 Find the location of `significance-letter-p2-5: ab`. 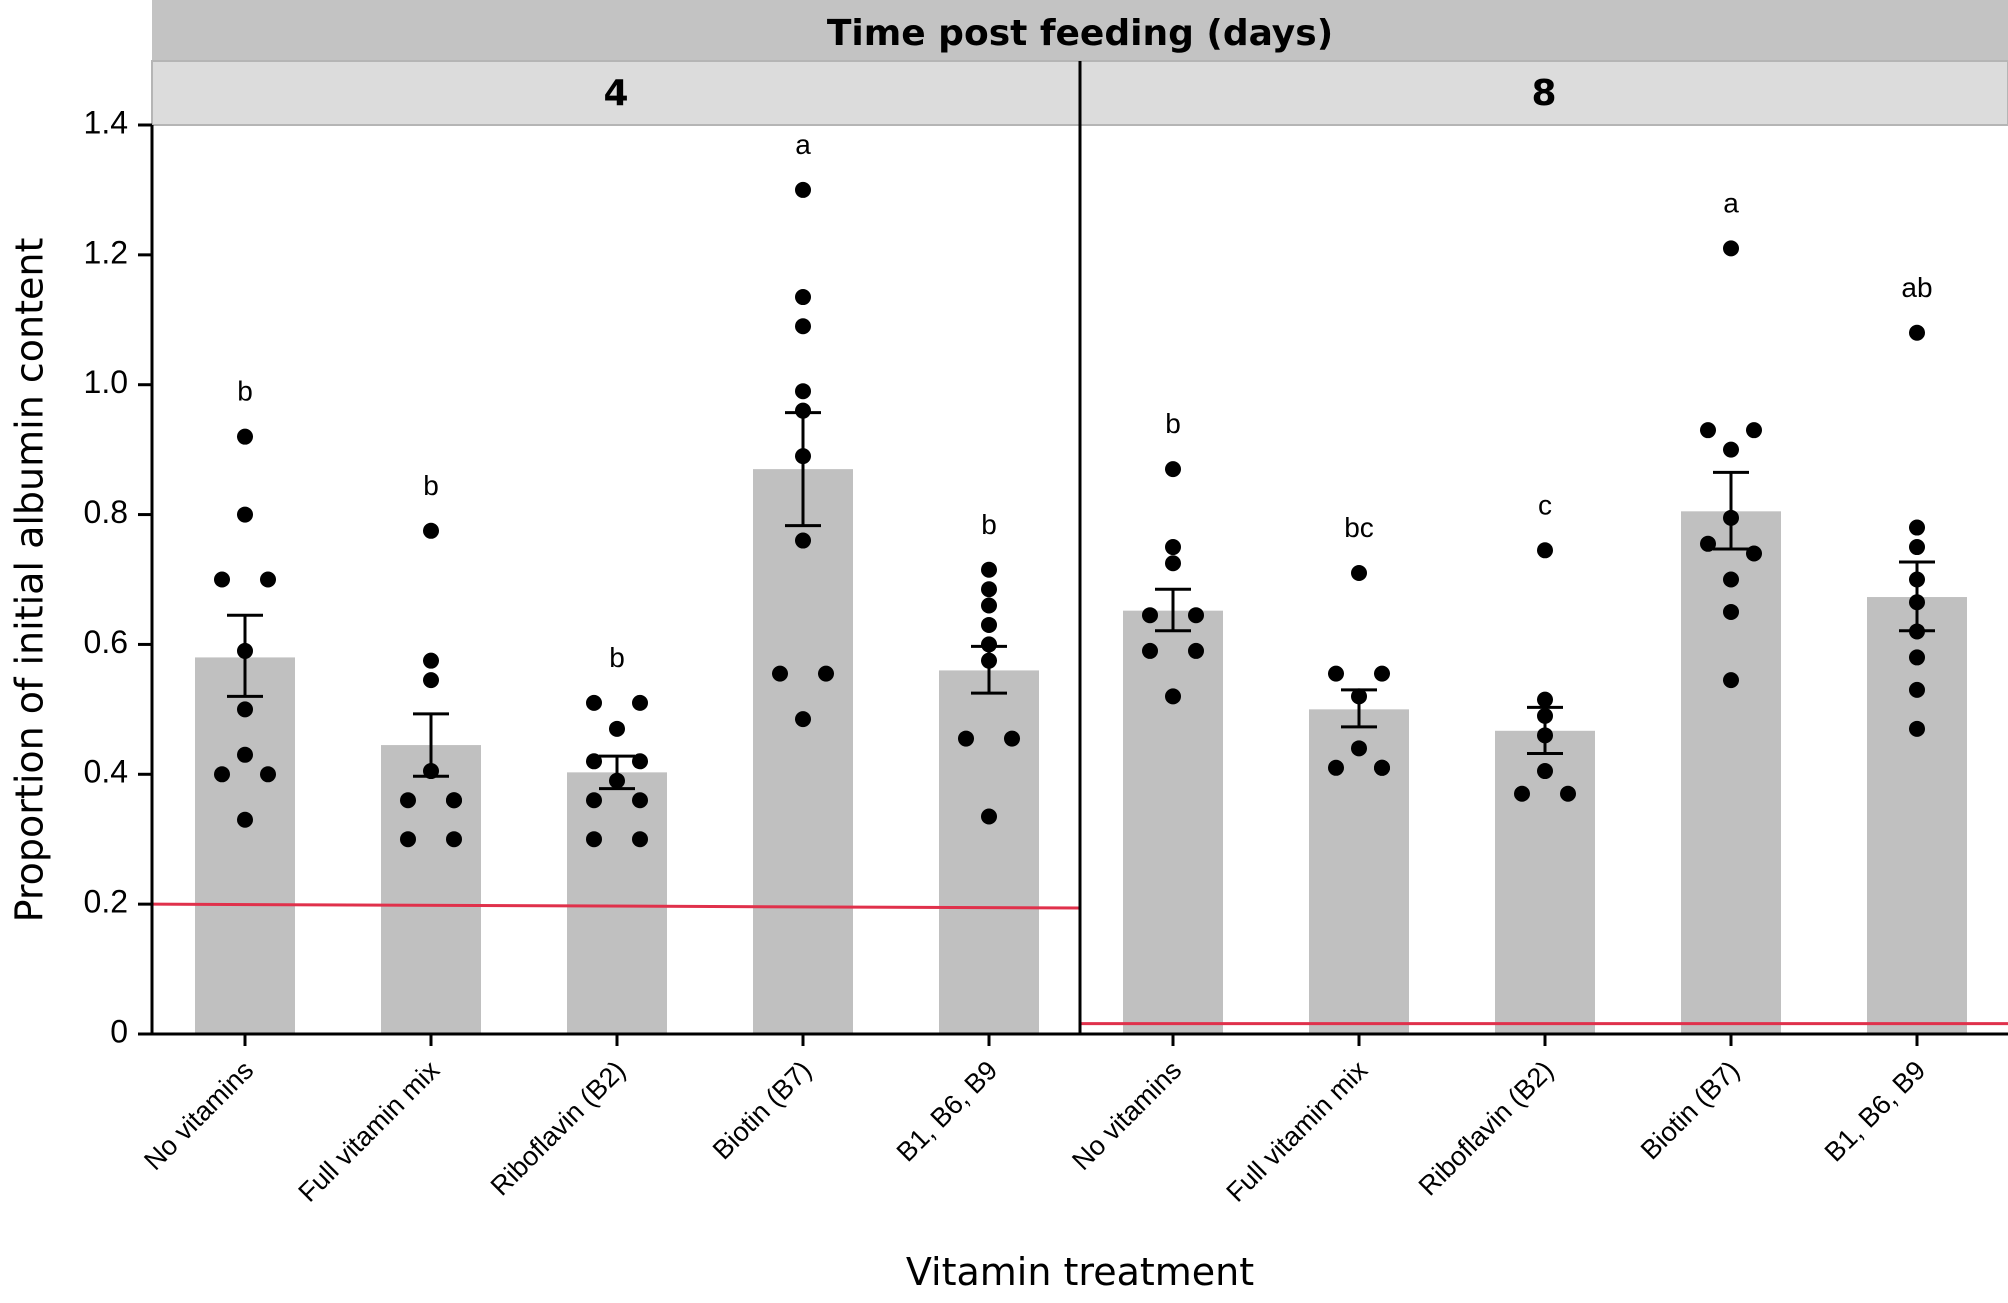

significance-letter-p2-5: ab is located at coordinates (1916, 287).